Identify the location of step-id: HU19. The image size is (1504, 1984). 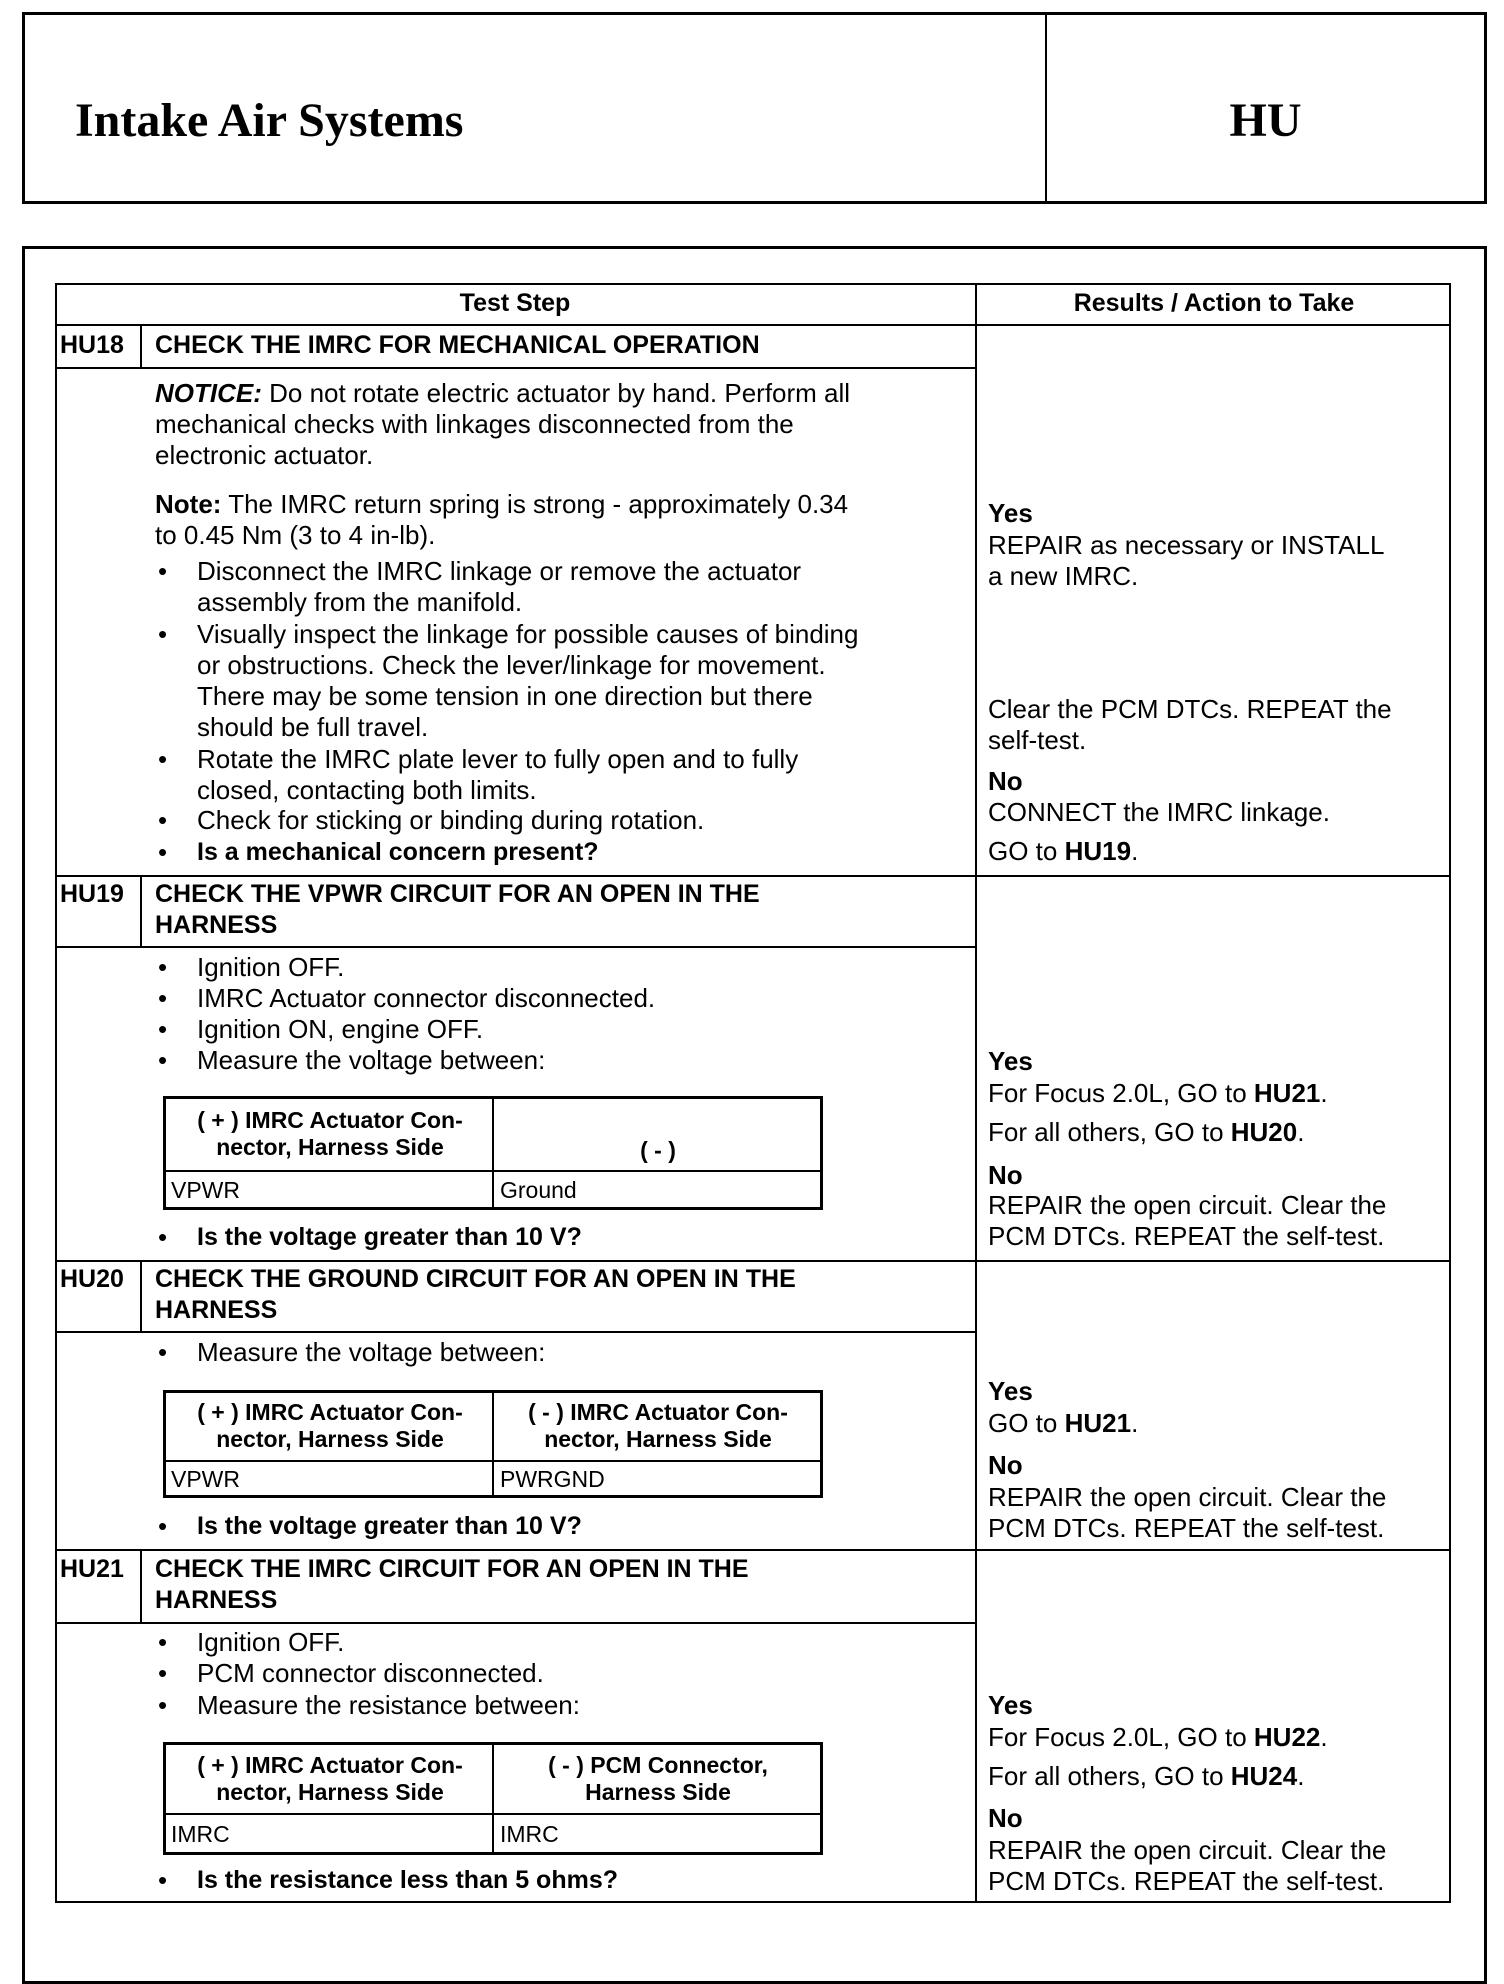
(92, 894).